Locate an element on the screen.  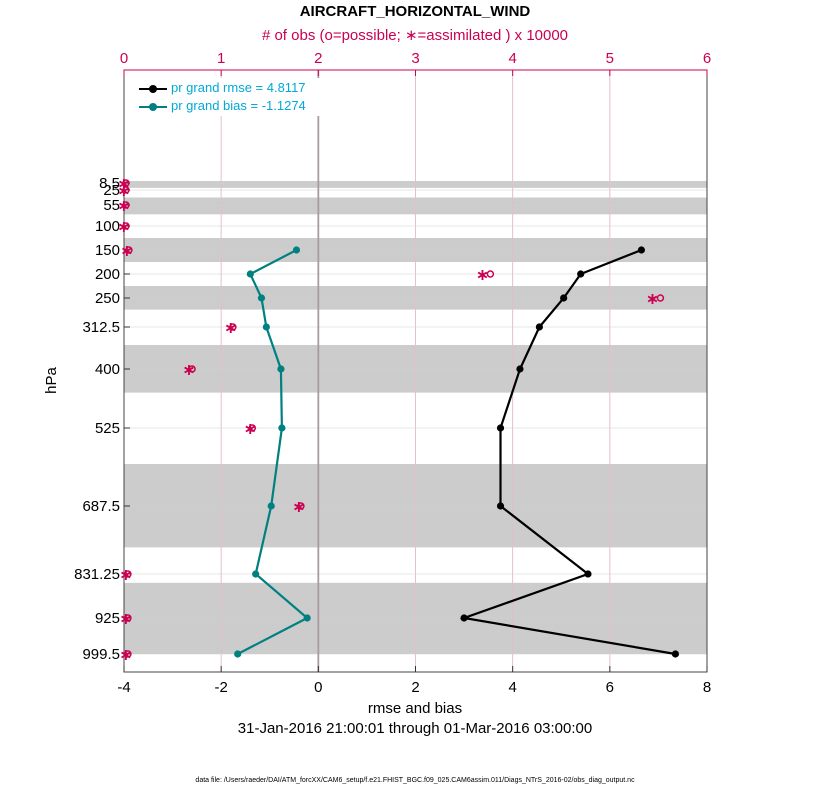
x-bottom-tick-label: 6 is located at coordinates (610, 687).